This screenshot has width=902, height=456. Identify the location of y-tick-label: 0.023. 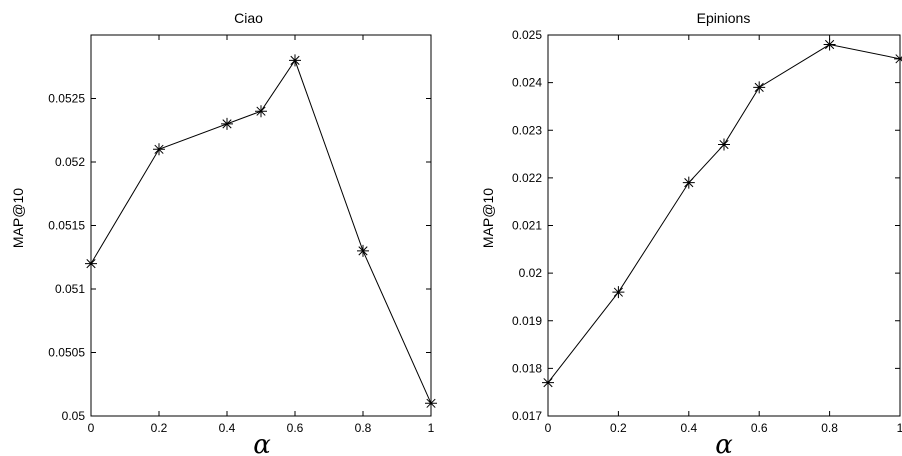
(527, 130).